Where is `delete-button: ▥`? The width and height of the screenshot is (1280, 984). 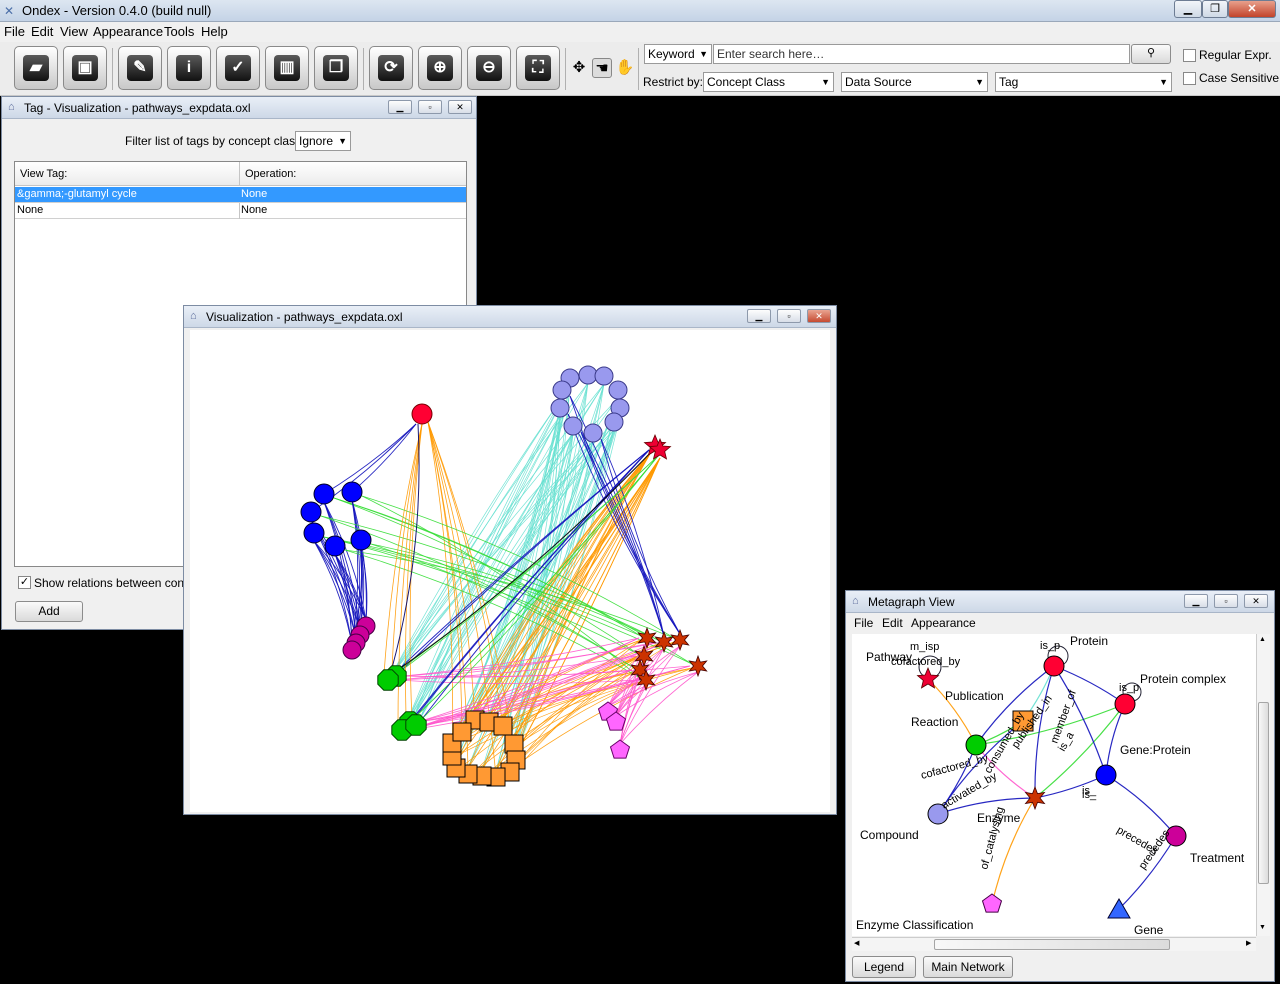 delete-button: ▥ is located at coordinates (287, 68).